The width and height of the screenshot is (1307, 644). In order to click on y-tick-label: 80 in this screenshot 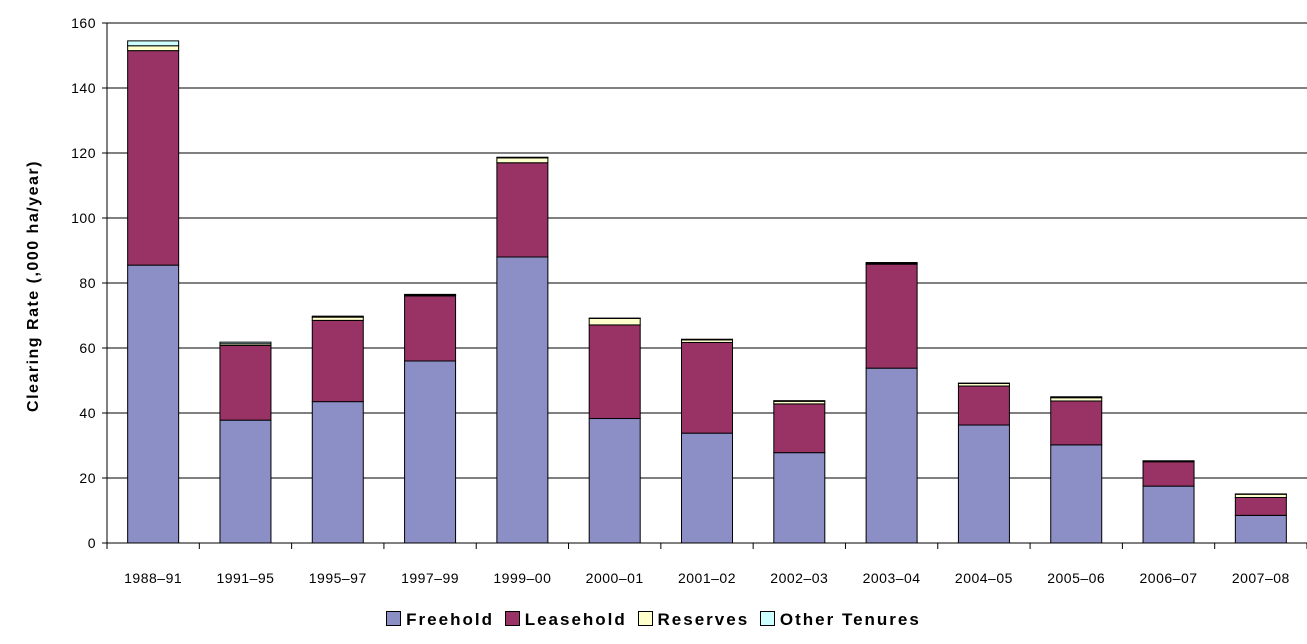, I will do `click(87, 283)`.